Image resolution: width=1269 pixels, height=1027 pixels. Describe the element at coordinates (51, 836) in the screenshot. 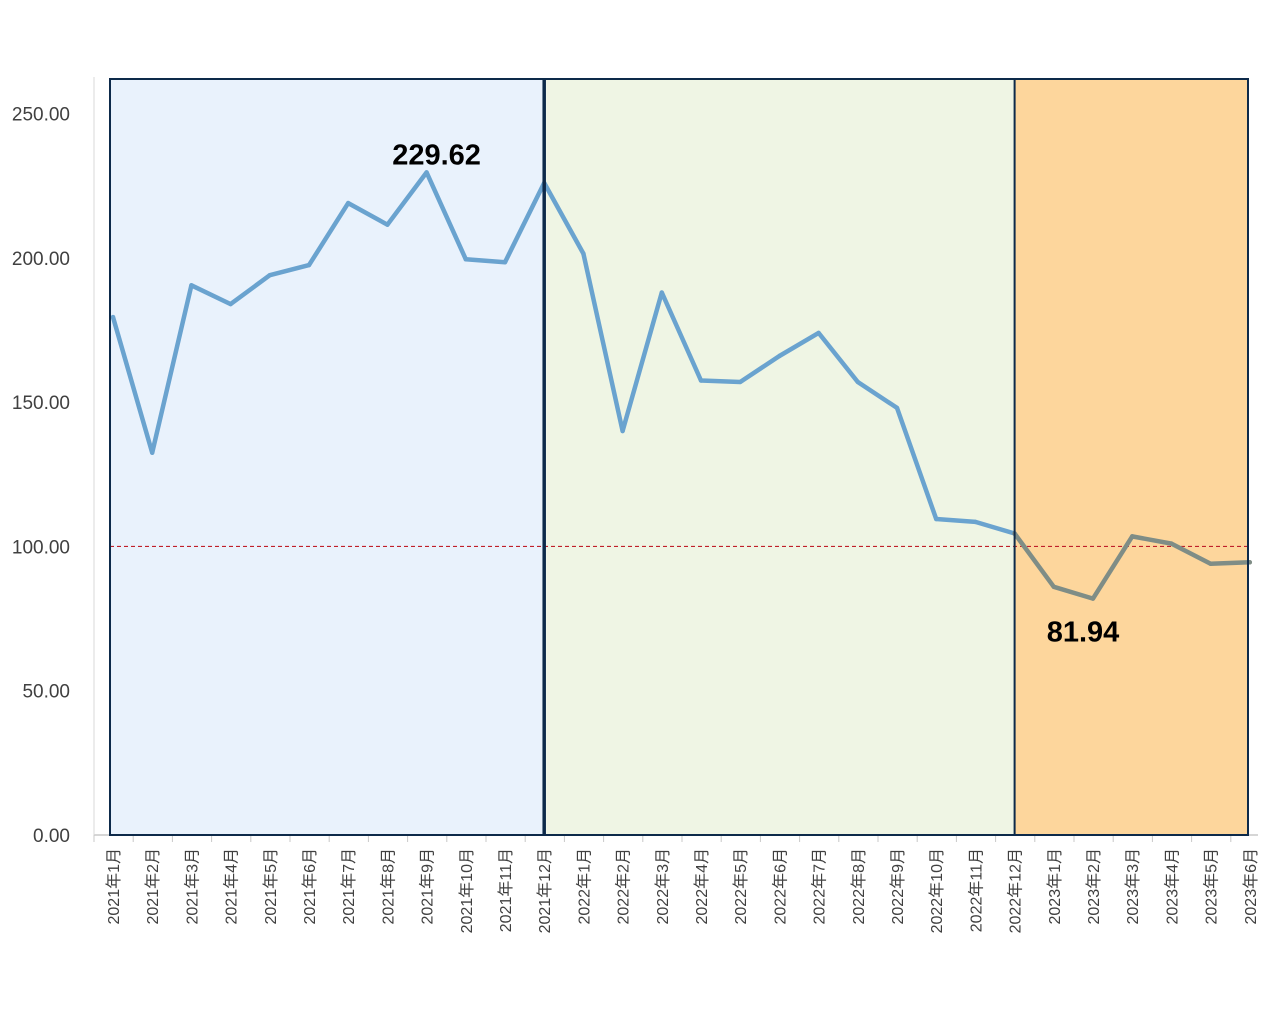

I see `y-tick-label: 0.00` at that location.